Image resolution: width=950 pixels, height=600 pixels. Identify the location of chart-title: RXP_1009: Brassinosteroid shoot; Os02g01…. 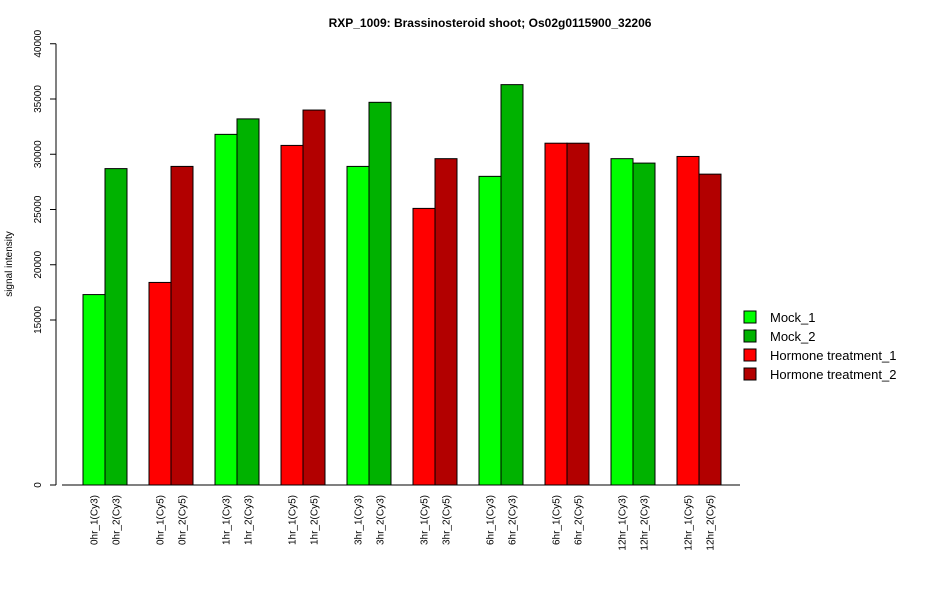
(490, 23).